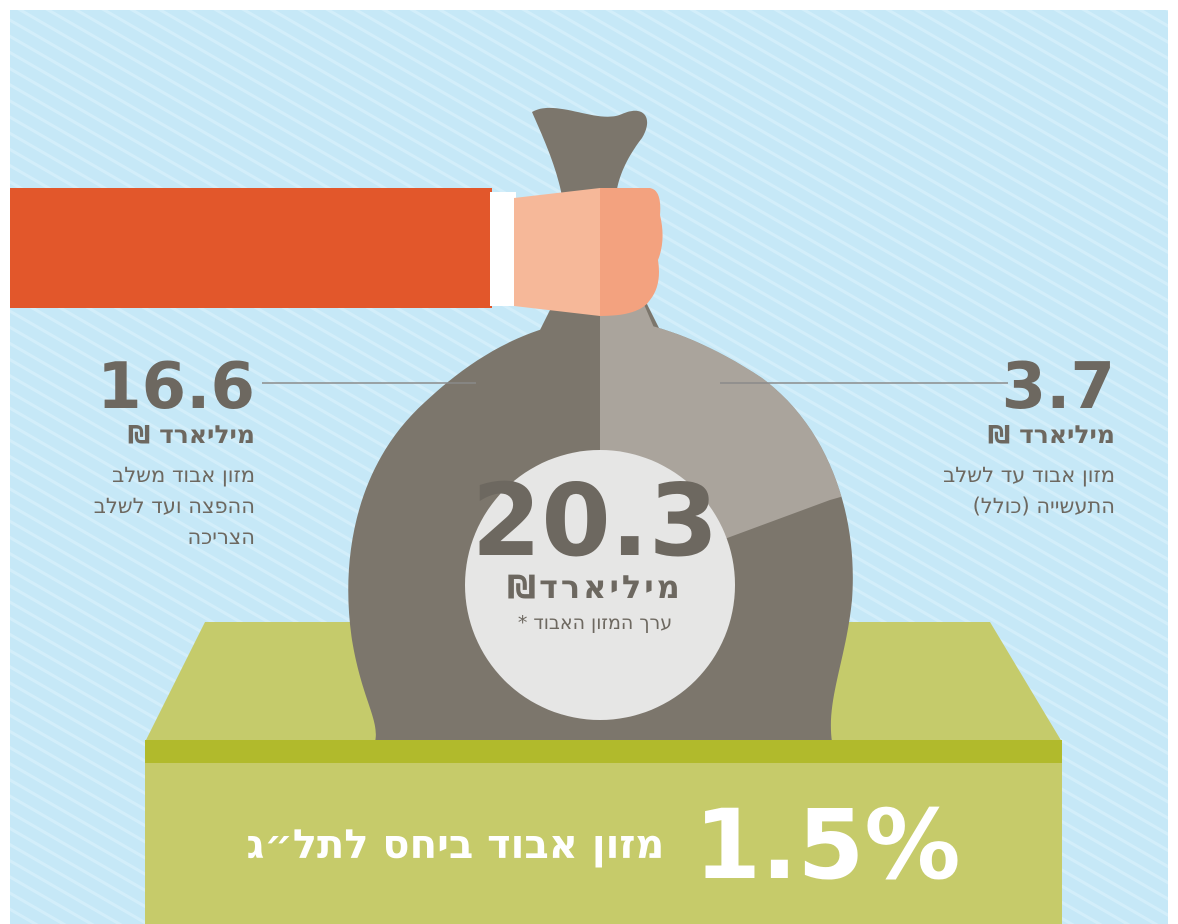 The image size is (1178, 924). I want to click on bottom-banner: 1.5% מזון אבוד ביחס לתל״ג, so click(603, 845).